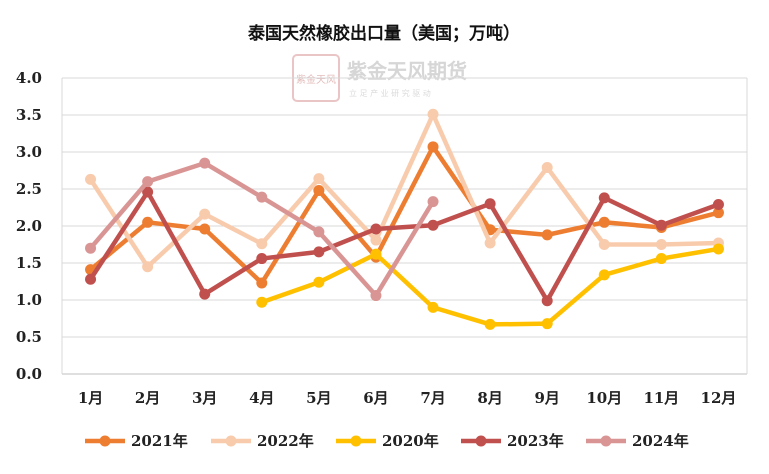  I want to click on x-axis: 1月 2月 3月 4月 5月 6月 7月 8月 9月 10月 11月 12月, so click(407, 398).